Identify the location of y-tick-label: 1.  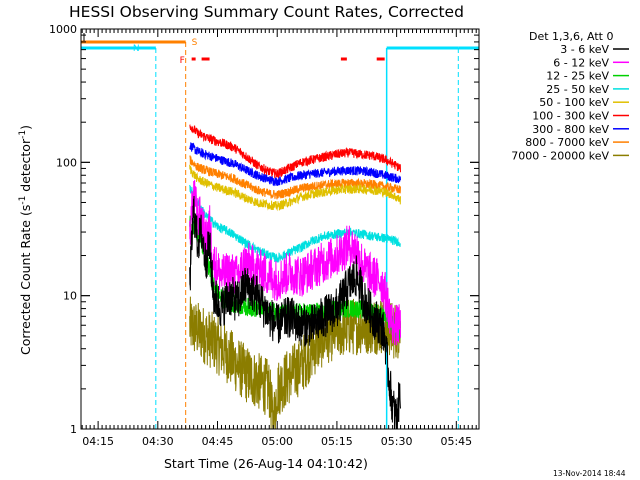
(73, 429).